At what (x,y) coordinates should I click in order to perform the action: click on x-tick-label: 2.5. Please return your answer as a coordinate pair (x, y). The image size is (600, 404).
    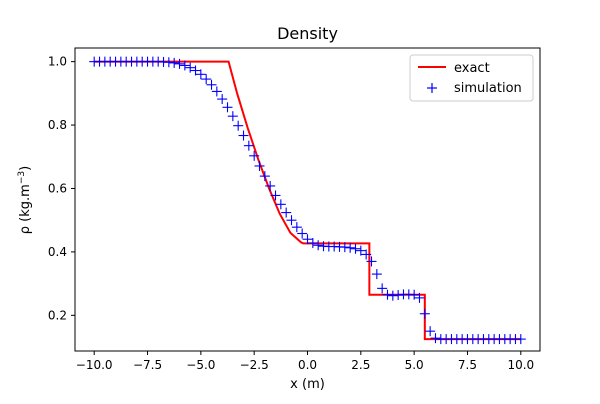
    Looking at the image, I should click on (360, 365).